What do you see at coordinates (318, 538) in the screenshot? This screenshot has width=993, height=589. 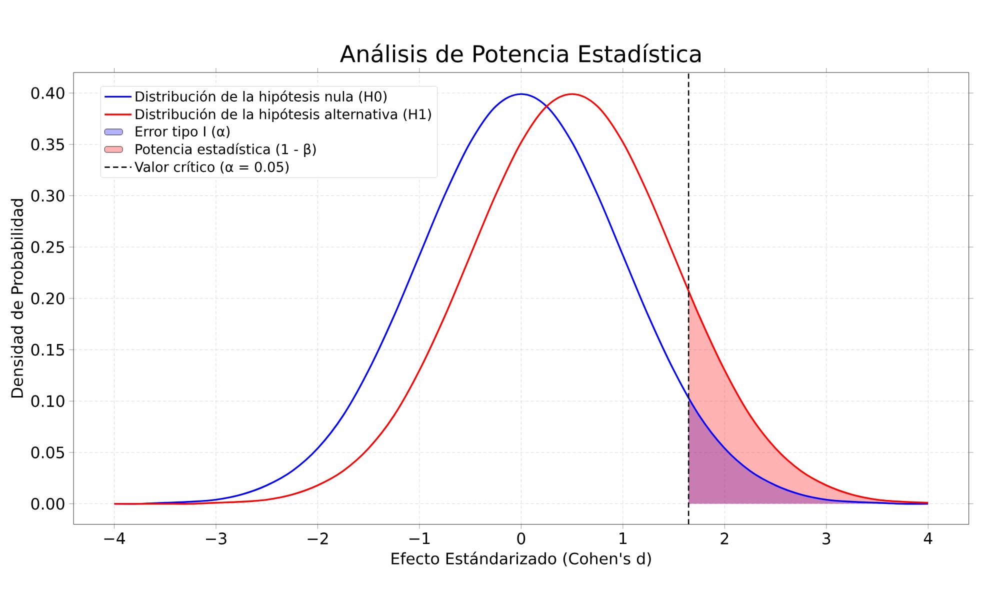 I see `x-tick-label: −2` at bounding box center [318, 538].